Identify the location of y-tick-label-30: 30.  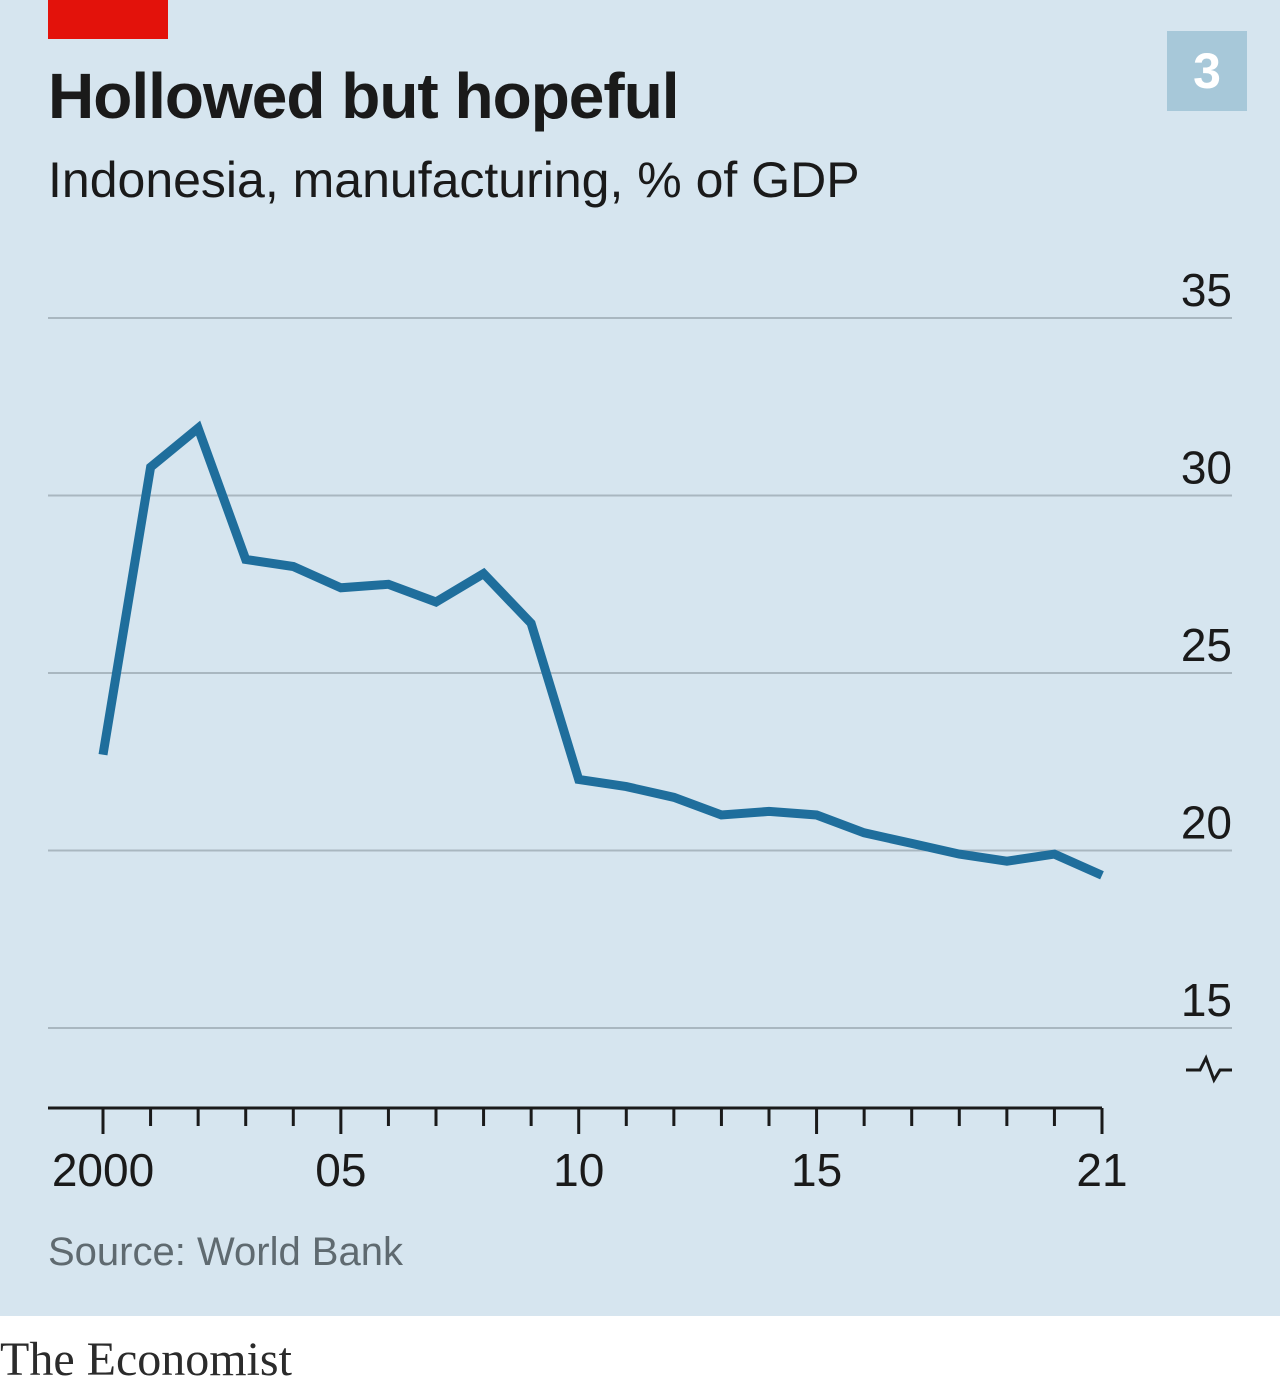
(1206, 468).